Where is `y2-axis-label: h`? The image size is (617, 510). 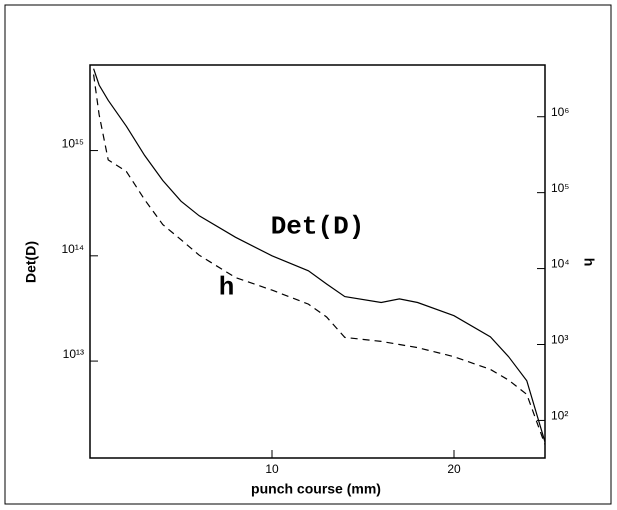 y2-axis-label: h is located at coordinates (589, 262).